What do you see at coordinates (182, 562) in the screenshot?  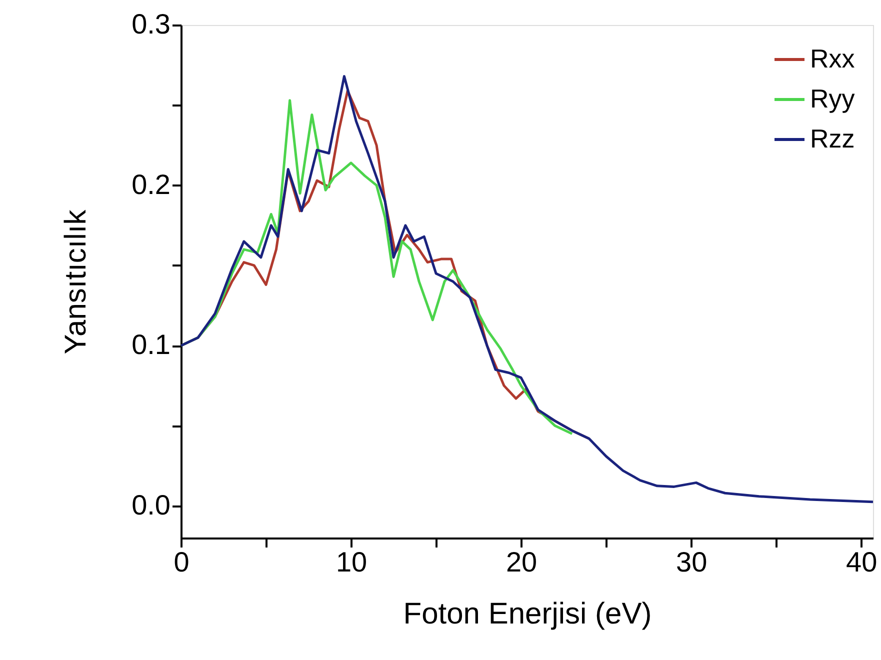 I see `x-tick-label: 0` at bounding box center [182, 562].